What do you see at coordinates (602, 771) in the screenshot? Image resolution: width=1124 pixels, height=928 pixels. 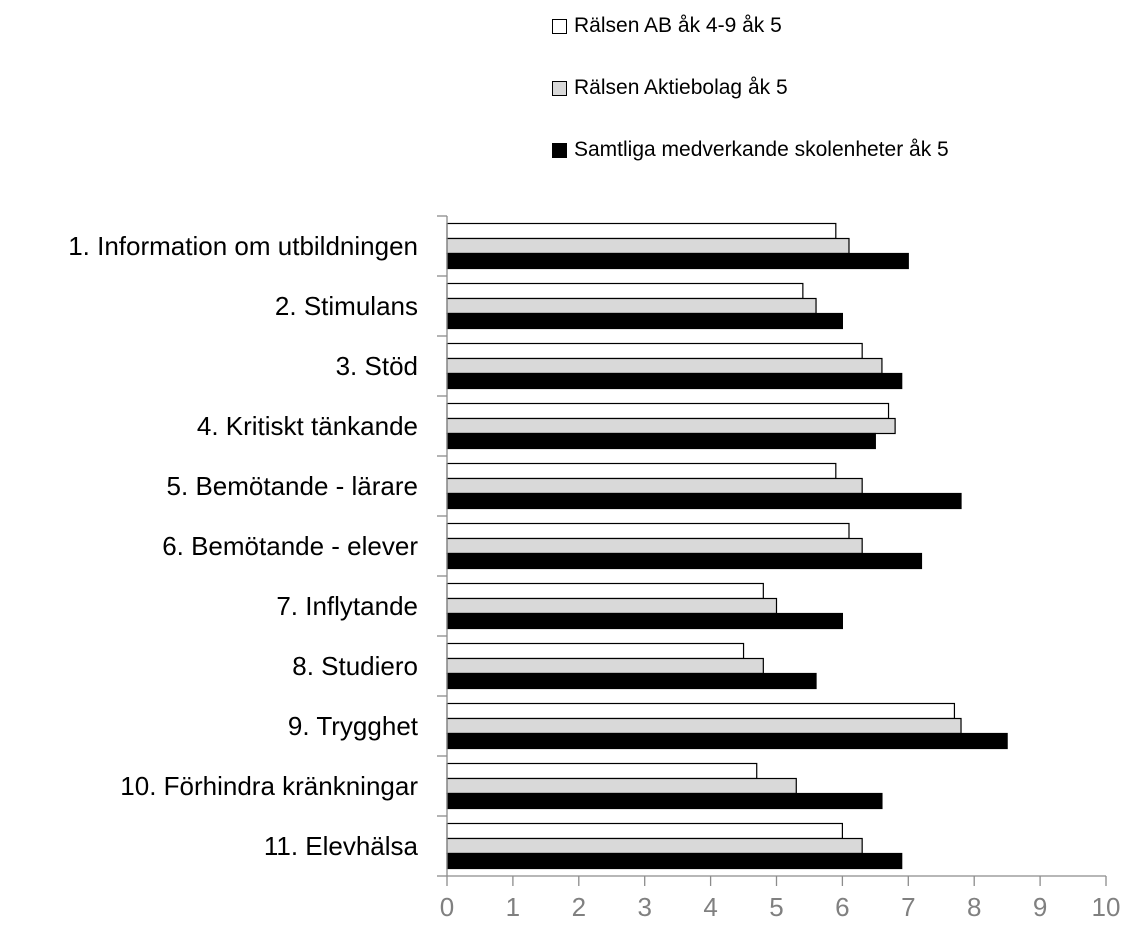 I see `bar-s1-c10` at bounding box center [602, 771].